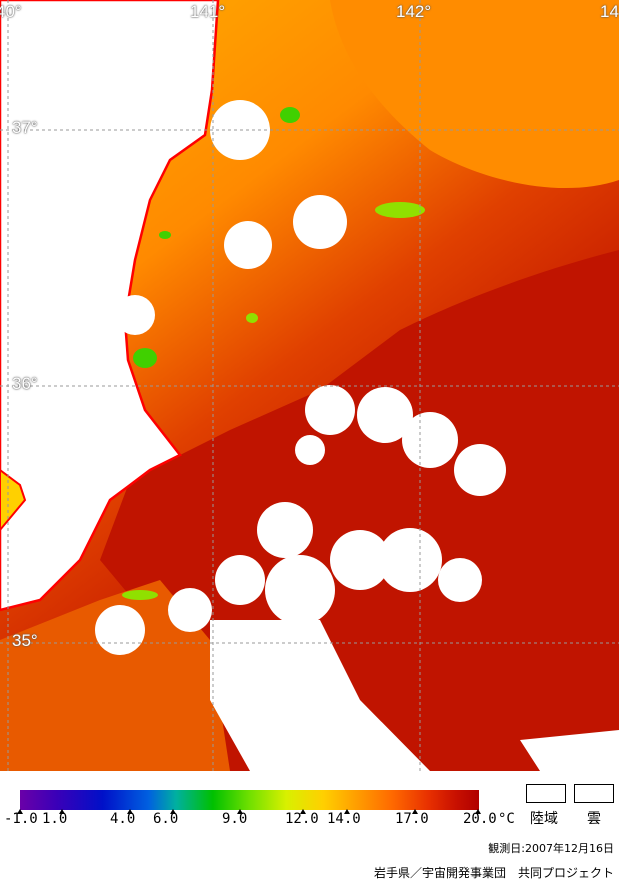  I want to click on colorbar-tick-label: 9.0, so click(235, 819).